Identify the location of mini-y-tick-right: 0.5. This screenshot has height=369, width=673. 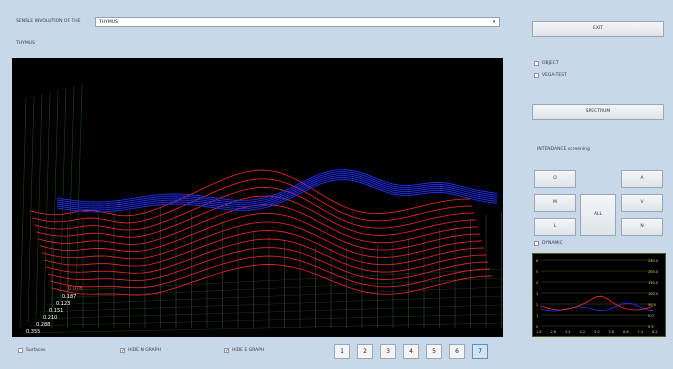
(651, 327).